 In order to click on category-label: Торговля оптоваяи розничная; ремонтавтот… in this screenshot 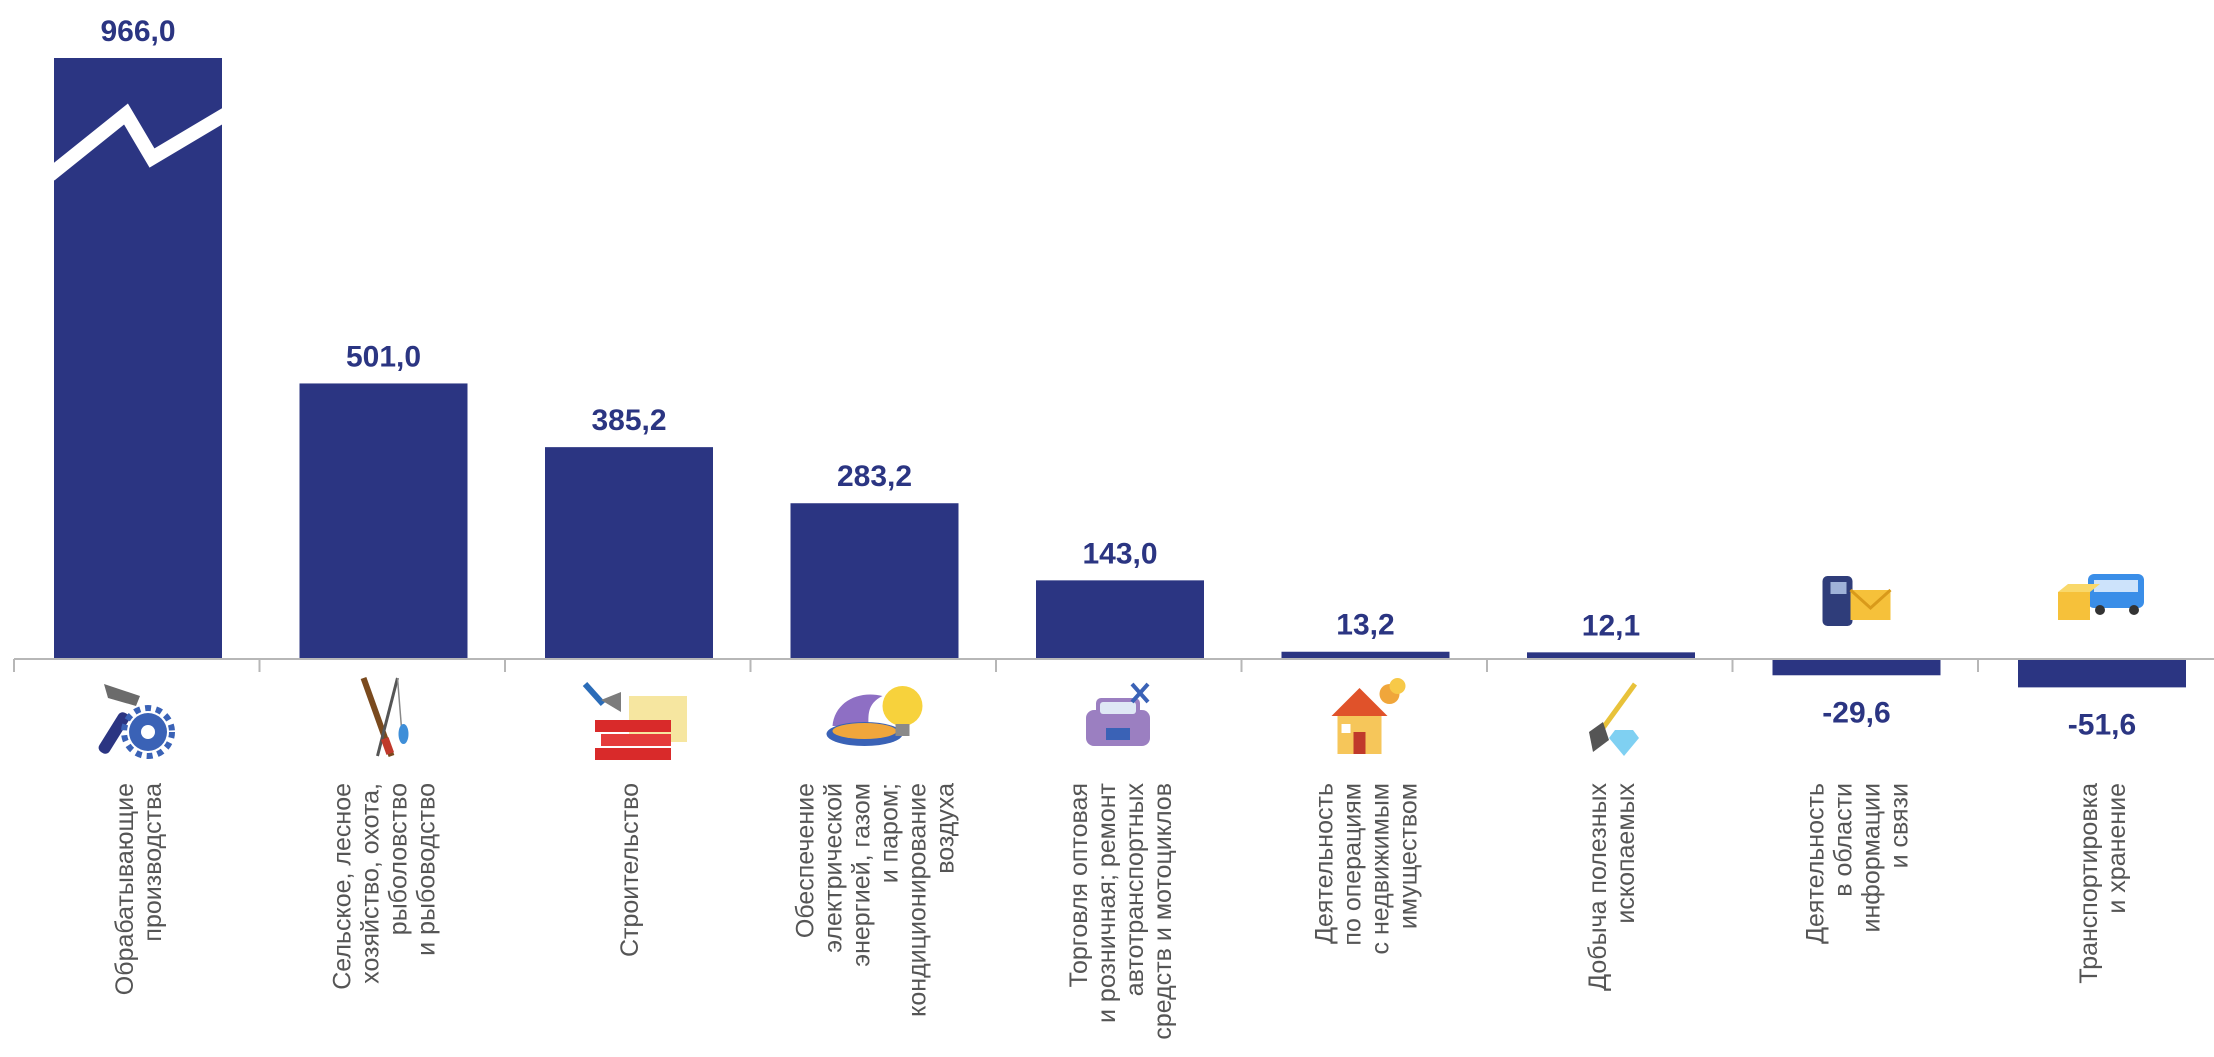, I will do `click(1121, 910)`.